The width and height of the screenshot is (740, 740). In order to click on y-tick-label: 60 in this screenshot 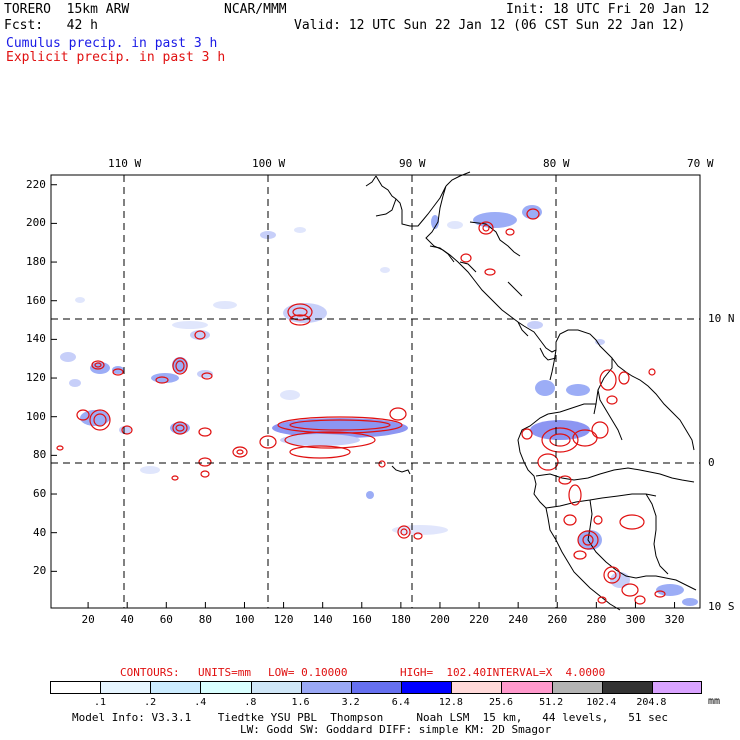, I will do `click(40, 494)`.